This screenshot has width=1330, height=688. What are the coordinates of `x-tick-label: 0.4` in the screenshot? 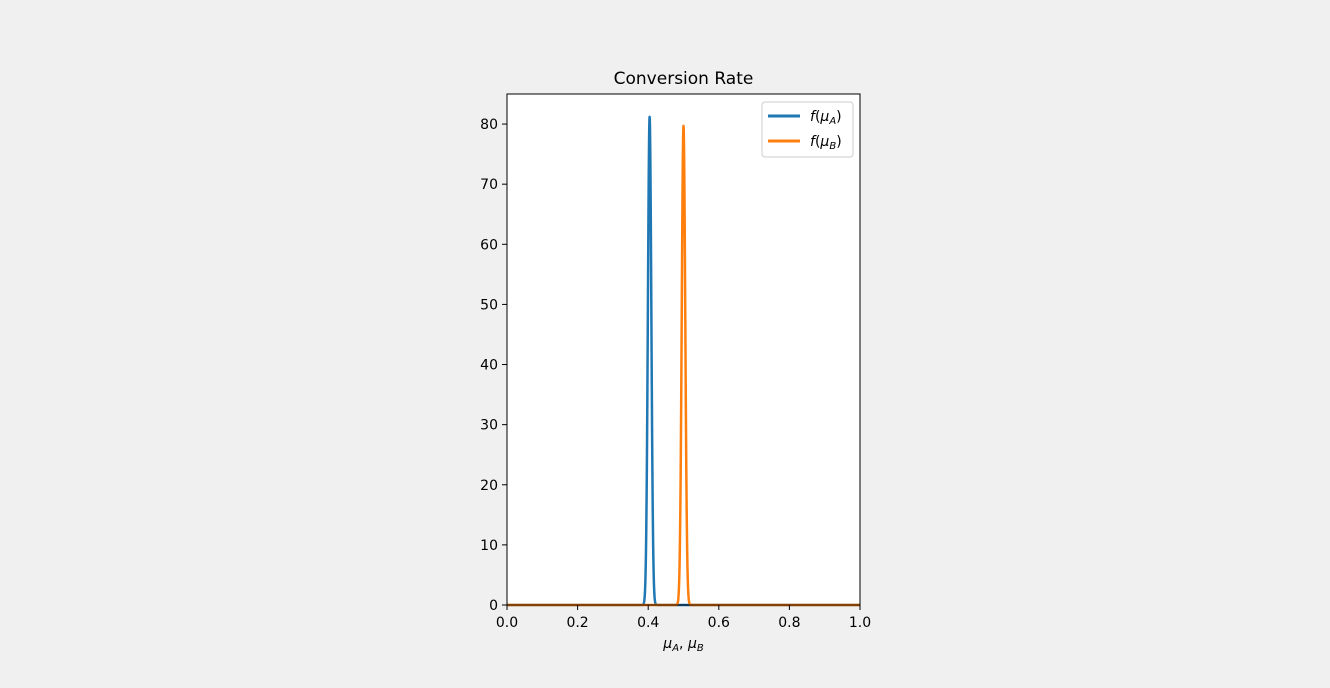 It's located at (648, 623).